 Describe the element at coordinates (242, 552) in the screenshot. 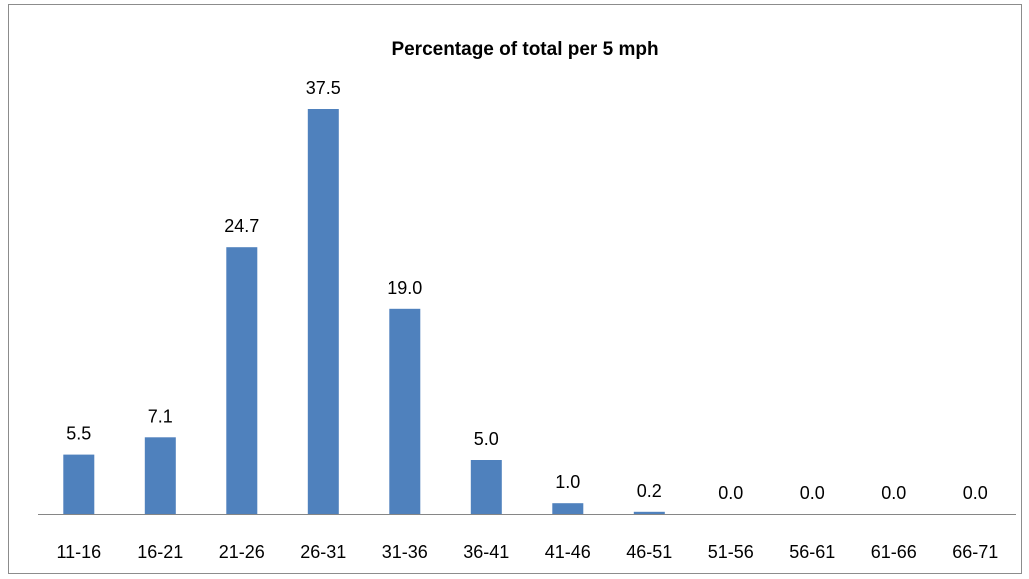

I see `x-tick-label-21-26: 21-26` at that location.